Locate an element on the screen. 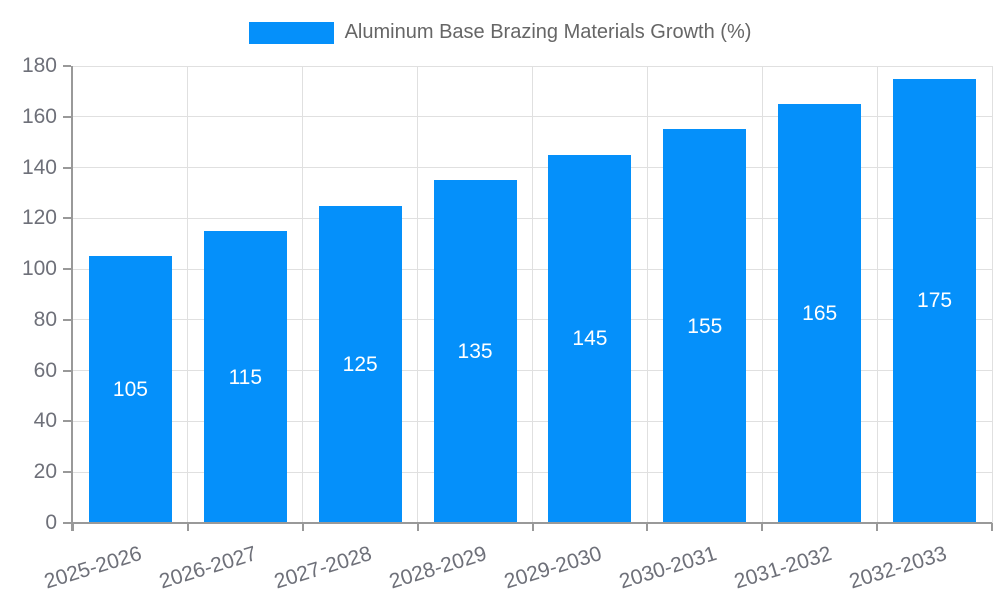 The image size is (1000, 600). bar: 105 is located at coordinates (130, 389).